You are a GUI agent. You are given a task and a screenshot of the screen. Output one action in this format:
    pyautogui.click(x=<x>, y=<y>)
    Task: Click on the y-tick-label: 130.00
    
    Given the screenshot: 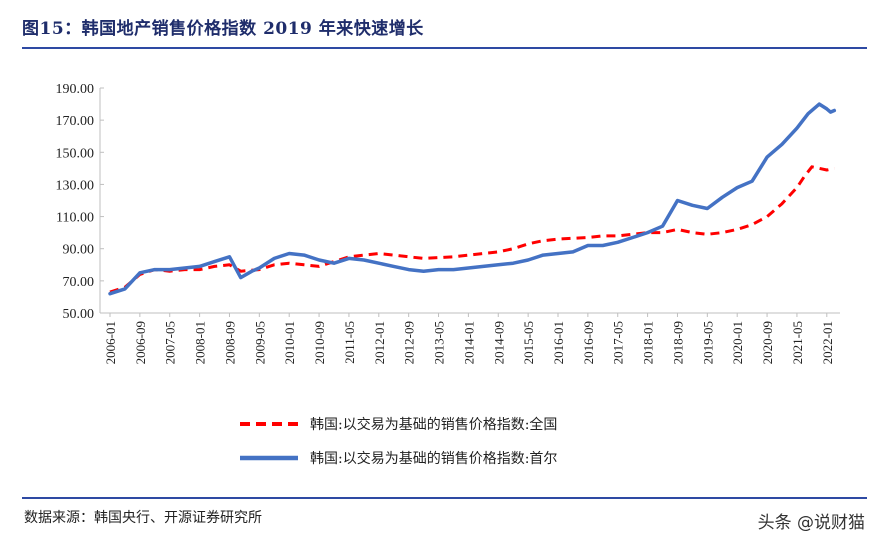 What is the action you would take?
    pyautogui.click(x=75, y=185)
    